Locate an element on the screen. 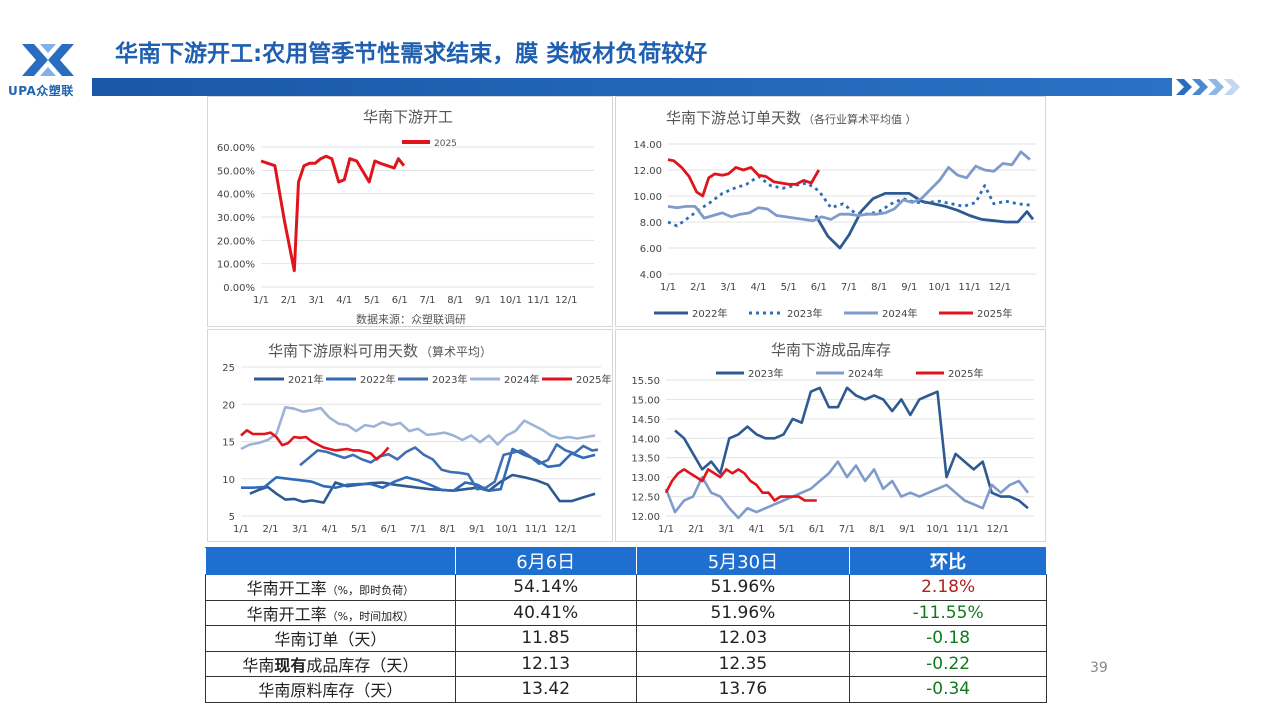 This screenshot has width=1280, height=720. series-line-2025年 is located at coordinates (740, 485).